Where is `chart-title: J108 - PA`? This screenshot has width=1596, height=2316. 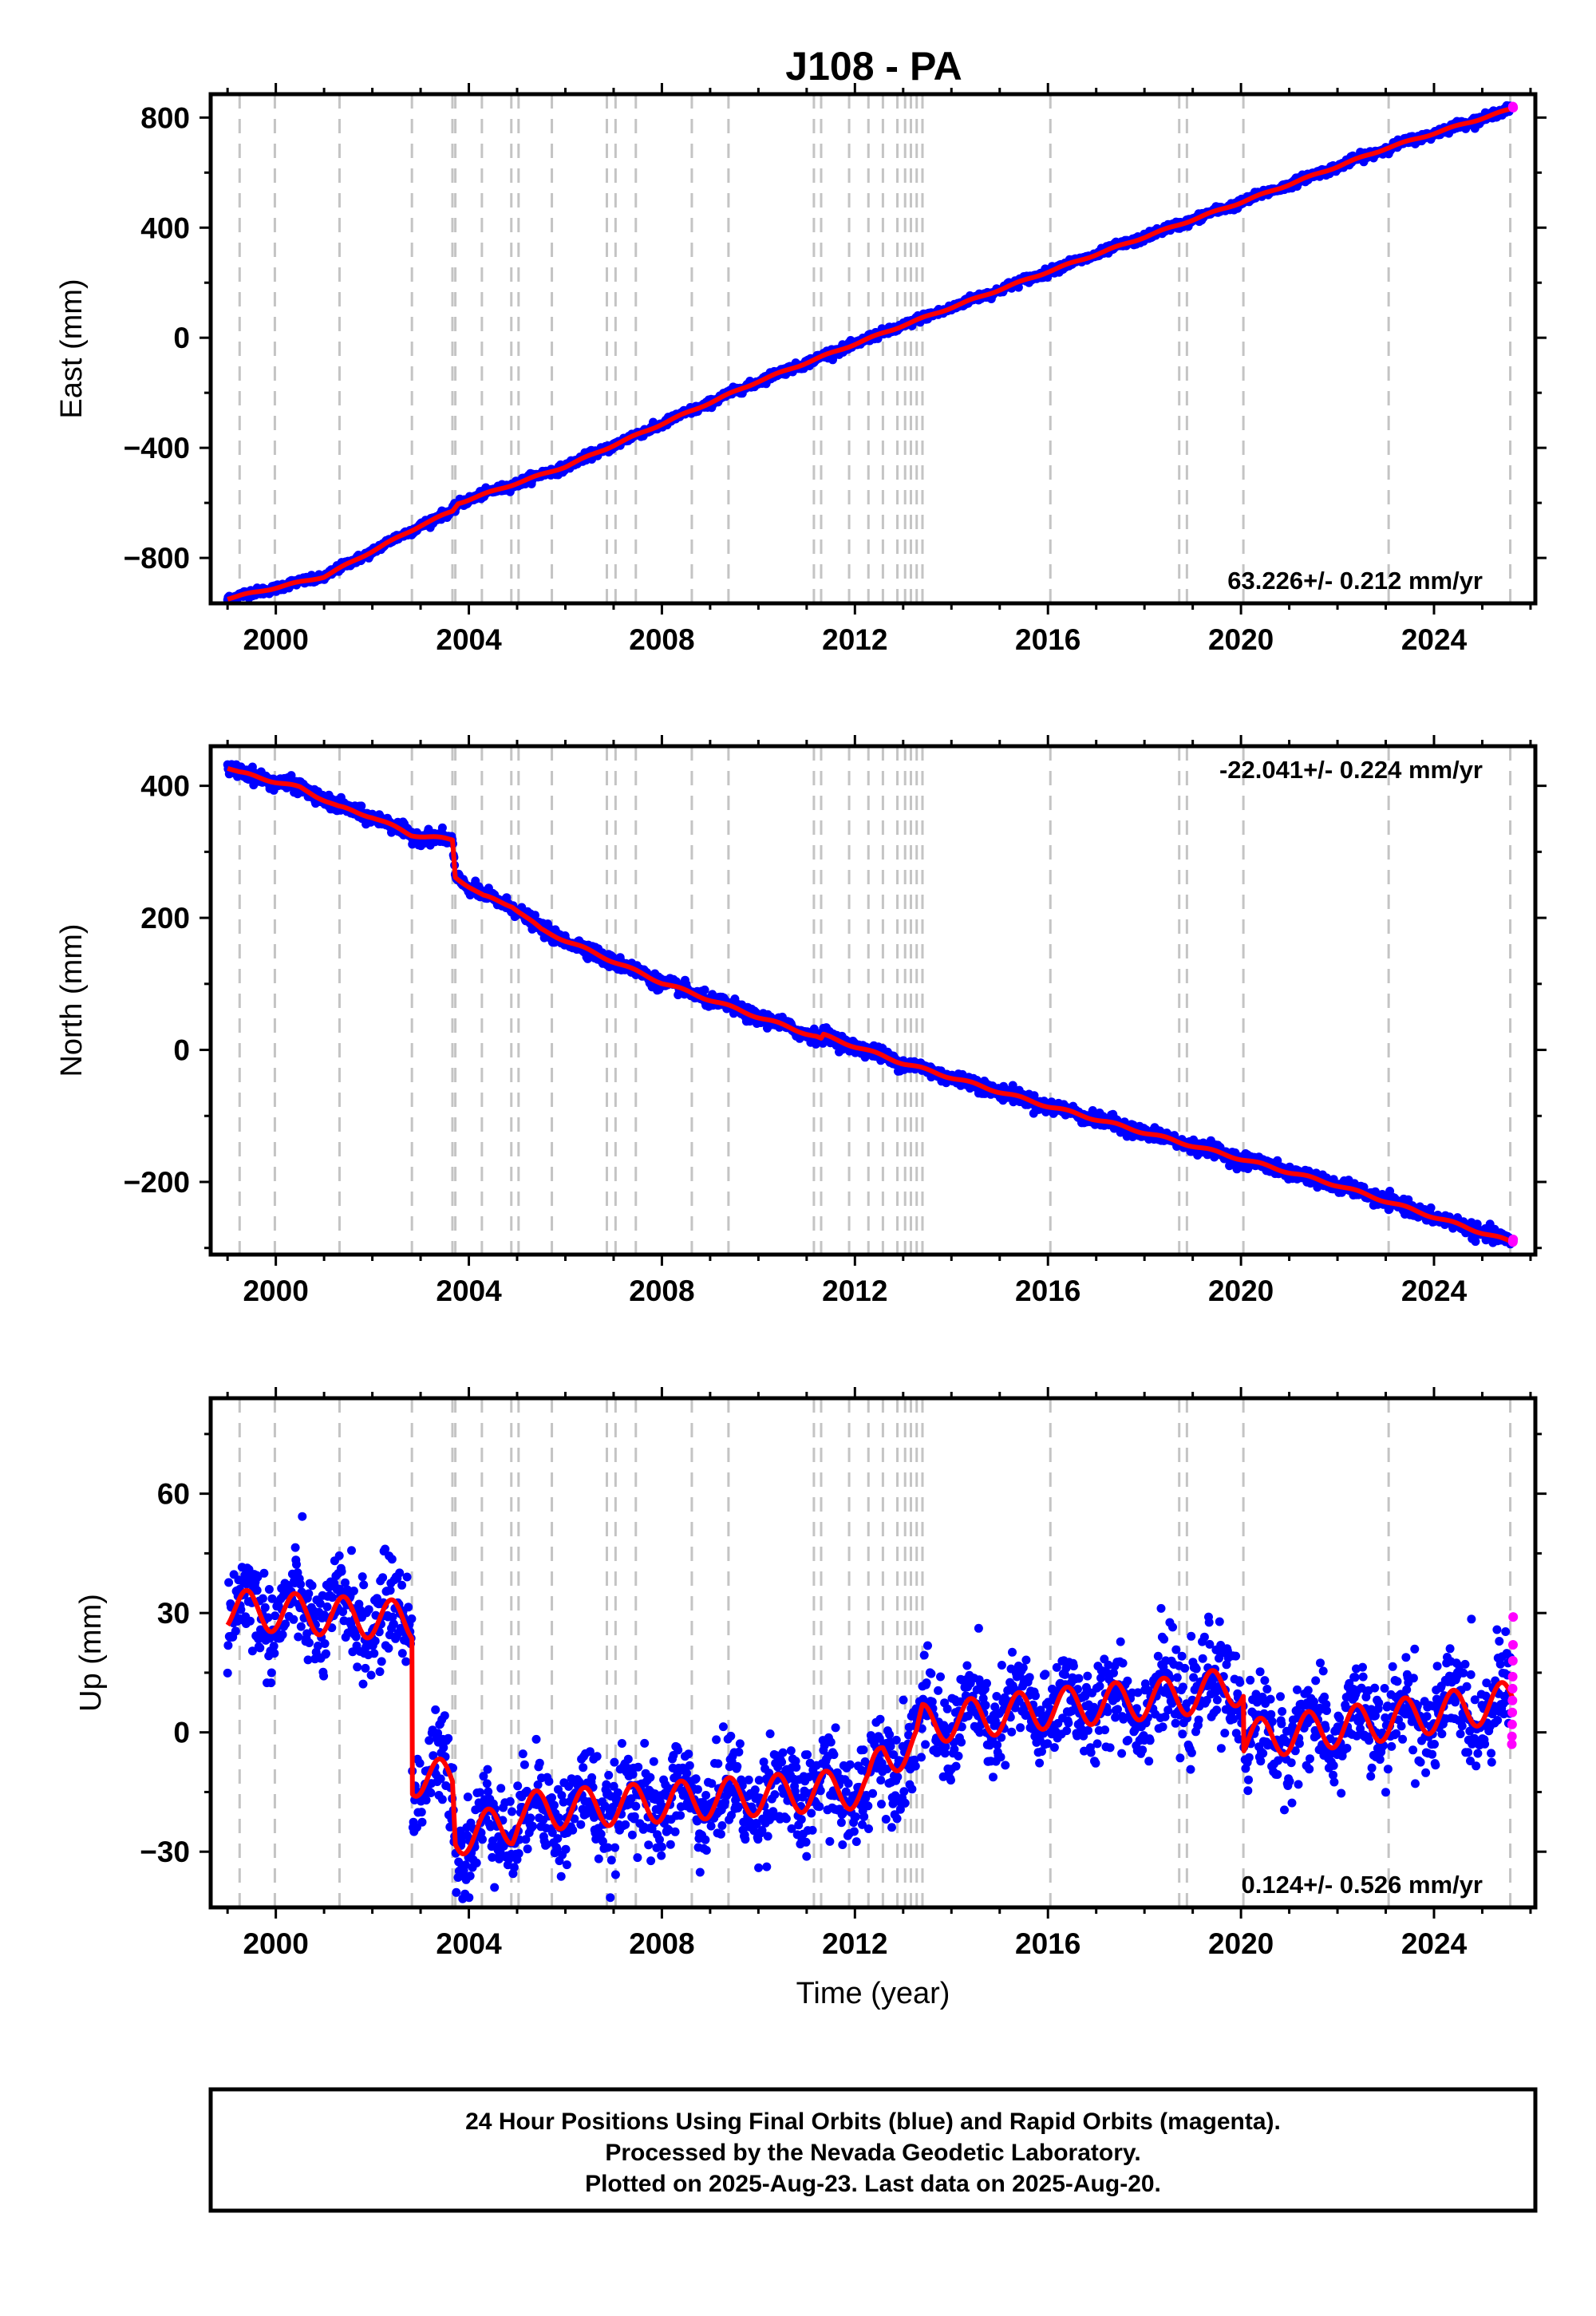
chart-title: J108 - PA is located at coordinates (873, 66).